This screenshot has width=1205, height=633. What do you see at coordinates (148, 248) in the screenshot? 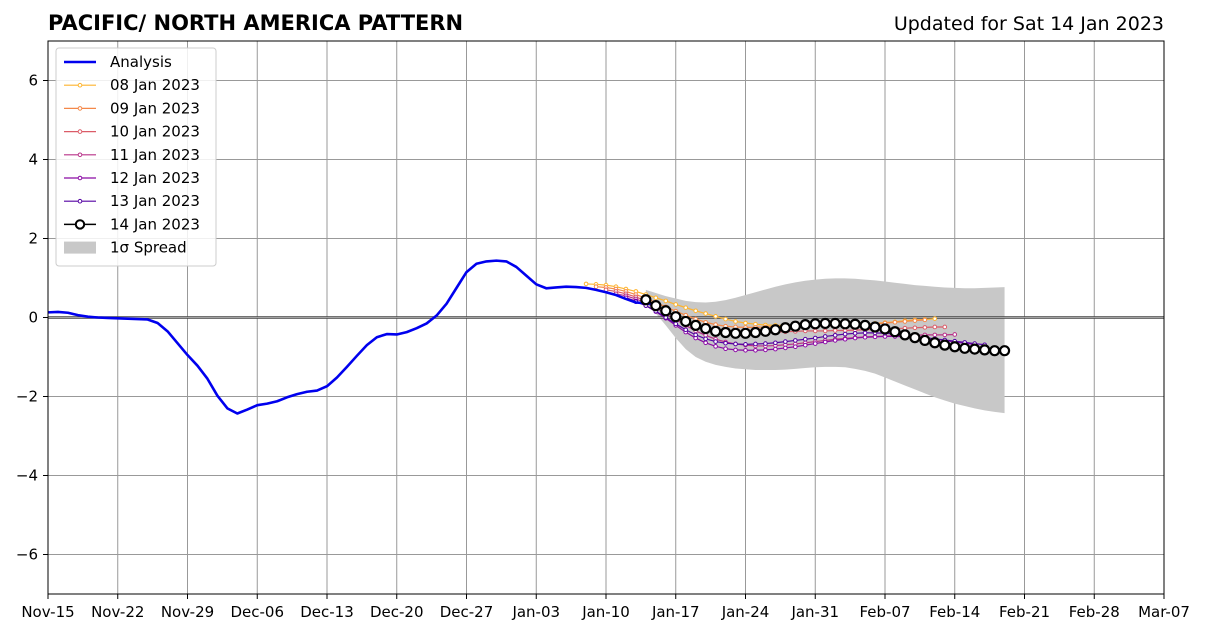
I see `legend-label: 1σ Spread` at bounding box center [148, 248].